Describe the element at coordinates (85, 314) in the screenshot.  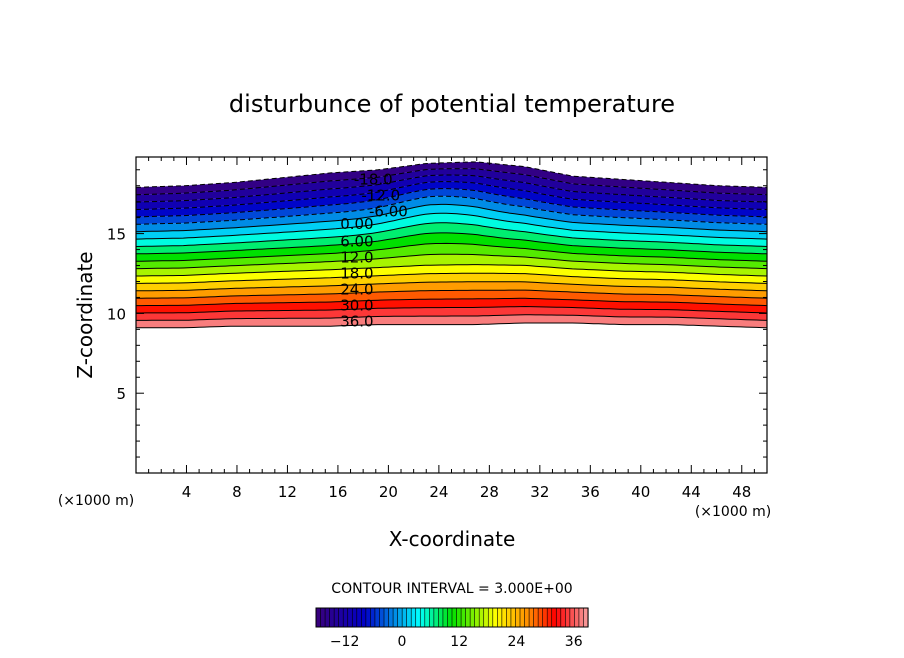
I see `y-axis-label: Z-coordinate` at that location.